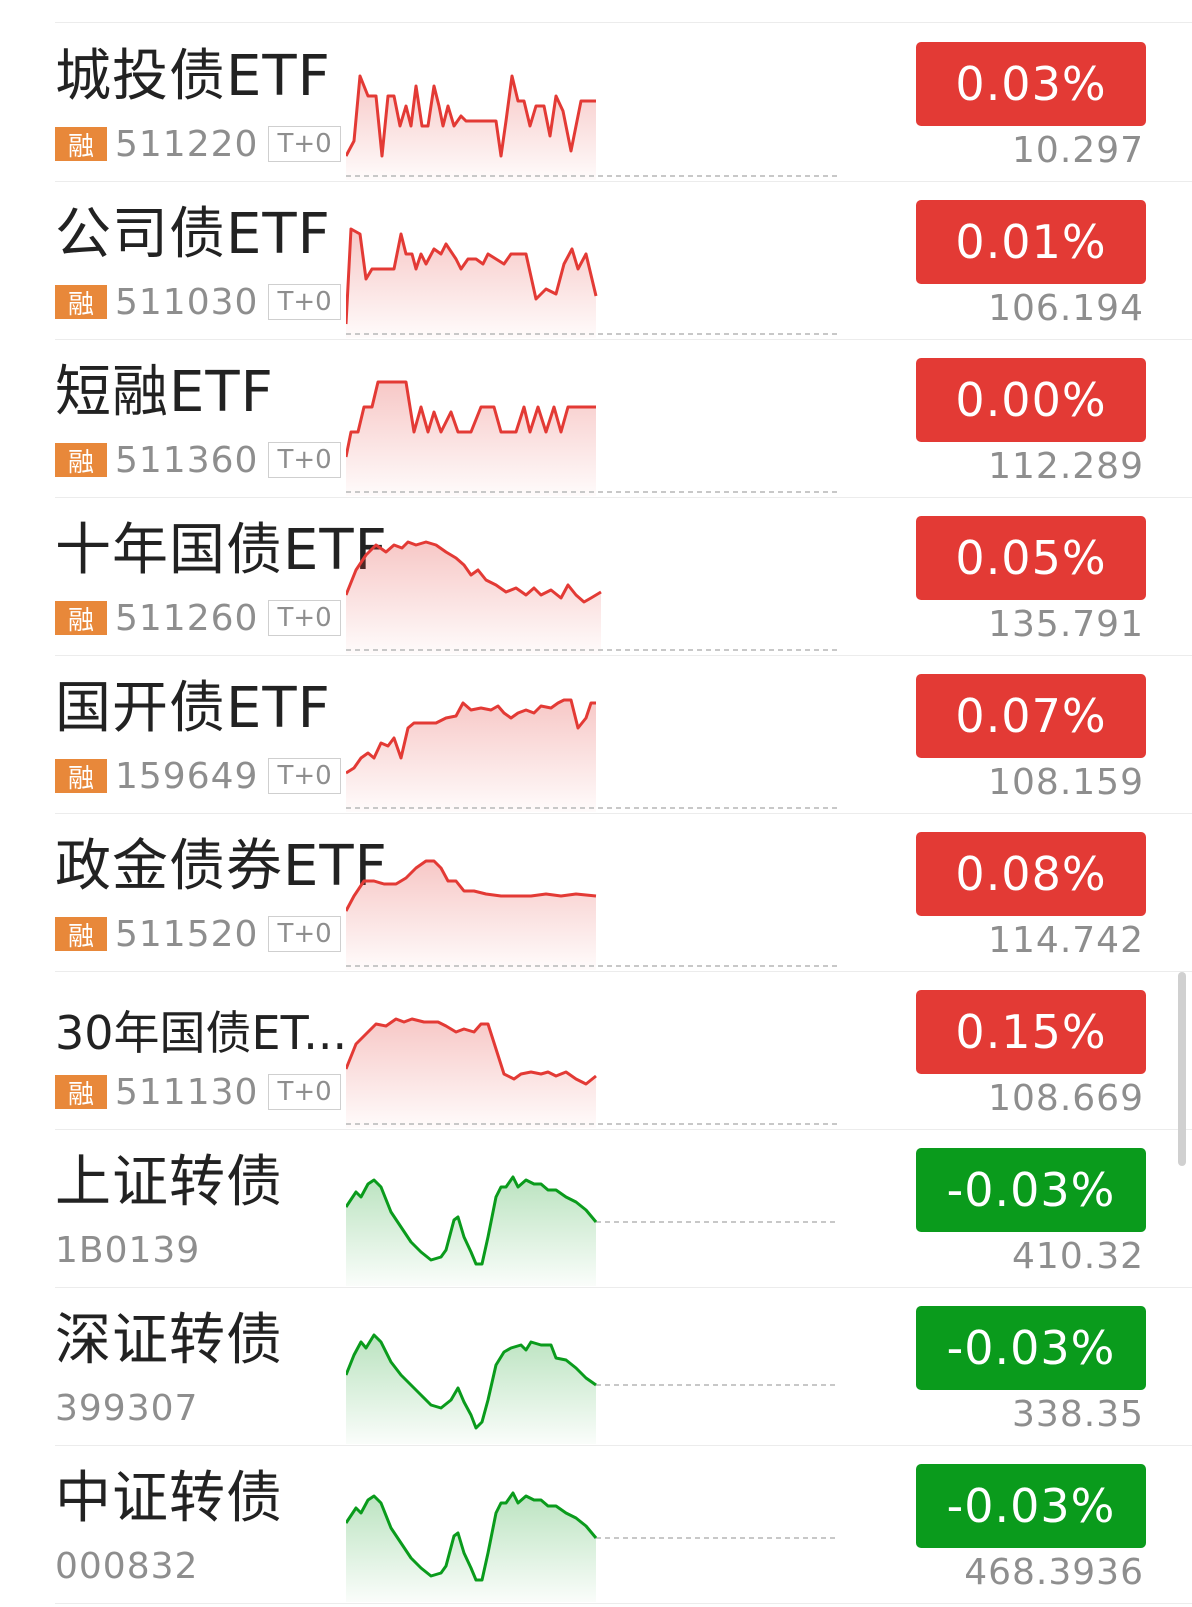 The height and width of the screenshot is (1607, 1192). I want to click on latest-price: 108.159, so click(1066, 782).